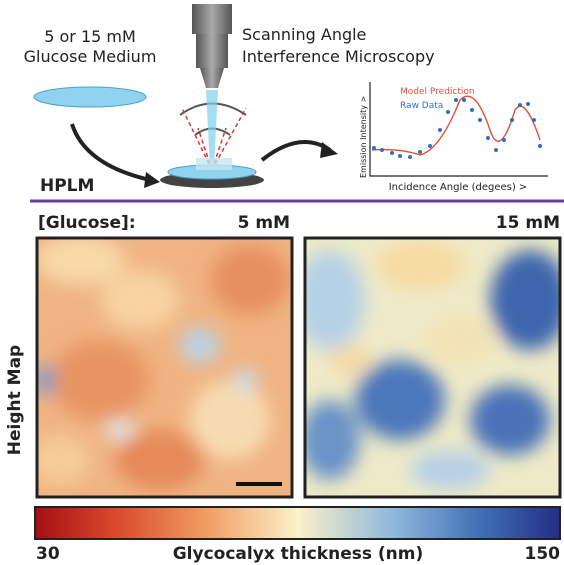 The width and height of the screenshot is (564, 565). What do you see at coordinates (90, 97) in the screenshot?
I see `medium-dish` at bounding box center [90, 97].